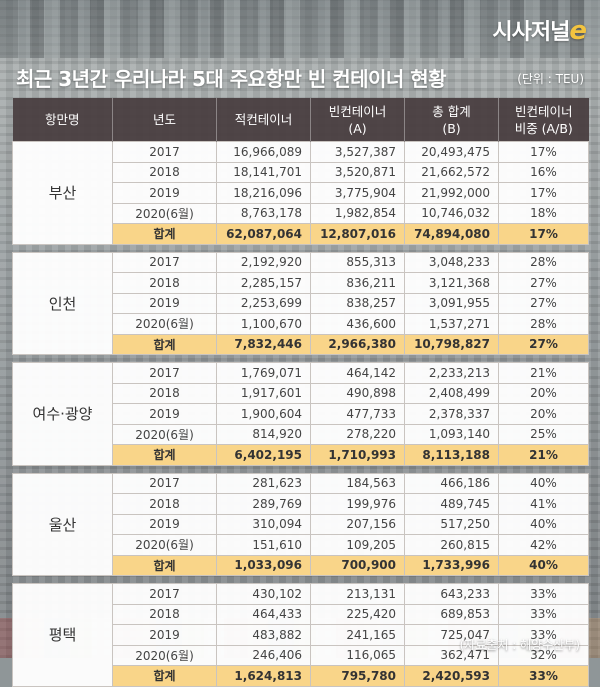 The width and height of the screenshot is (600, 687). What do you see at coordinates (451, 504) in the screenshot?
I see `total-cell: 489,745` at bounding box center [451, 504].